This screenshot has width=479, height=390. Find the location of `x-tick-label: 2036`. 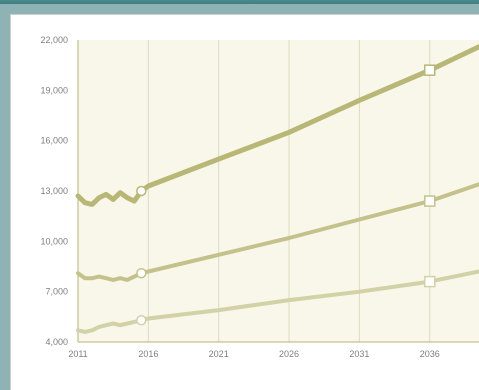

x-tick-label: 2036 is located at coordinates (430, 354).